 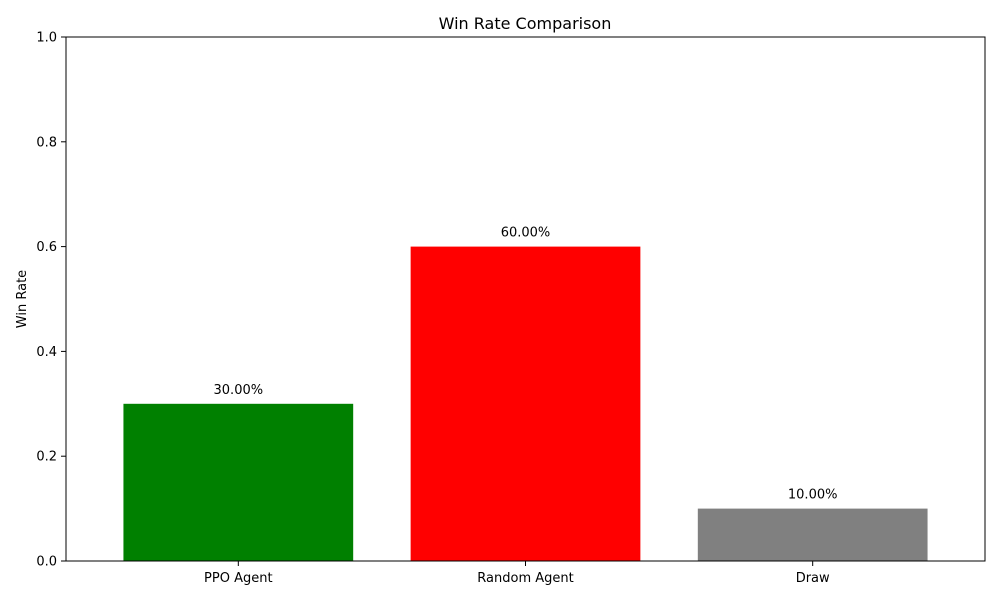 I want to click on value-label: 60.00%, so click(x=526, y=233).